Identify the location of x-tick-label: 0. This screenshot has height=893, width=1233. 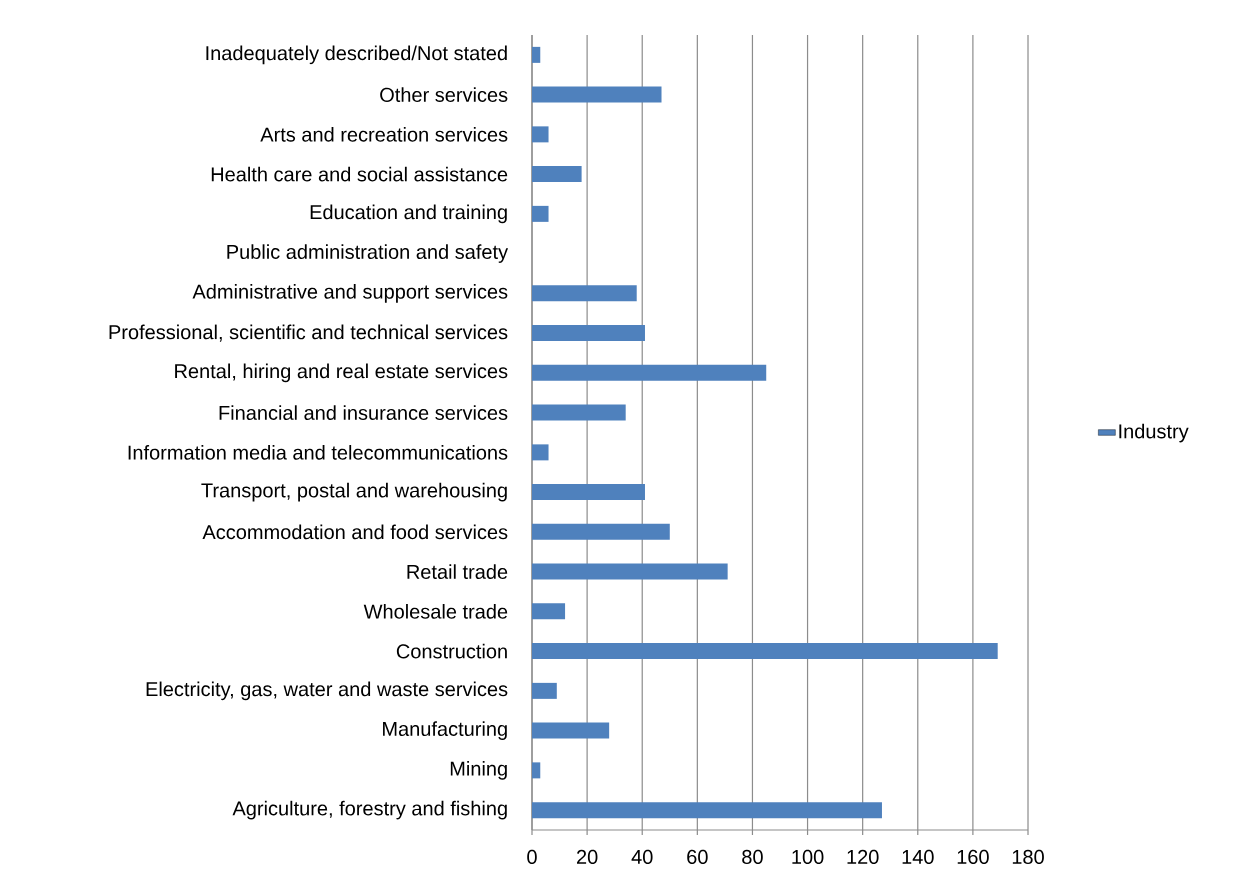
(532, 857).